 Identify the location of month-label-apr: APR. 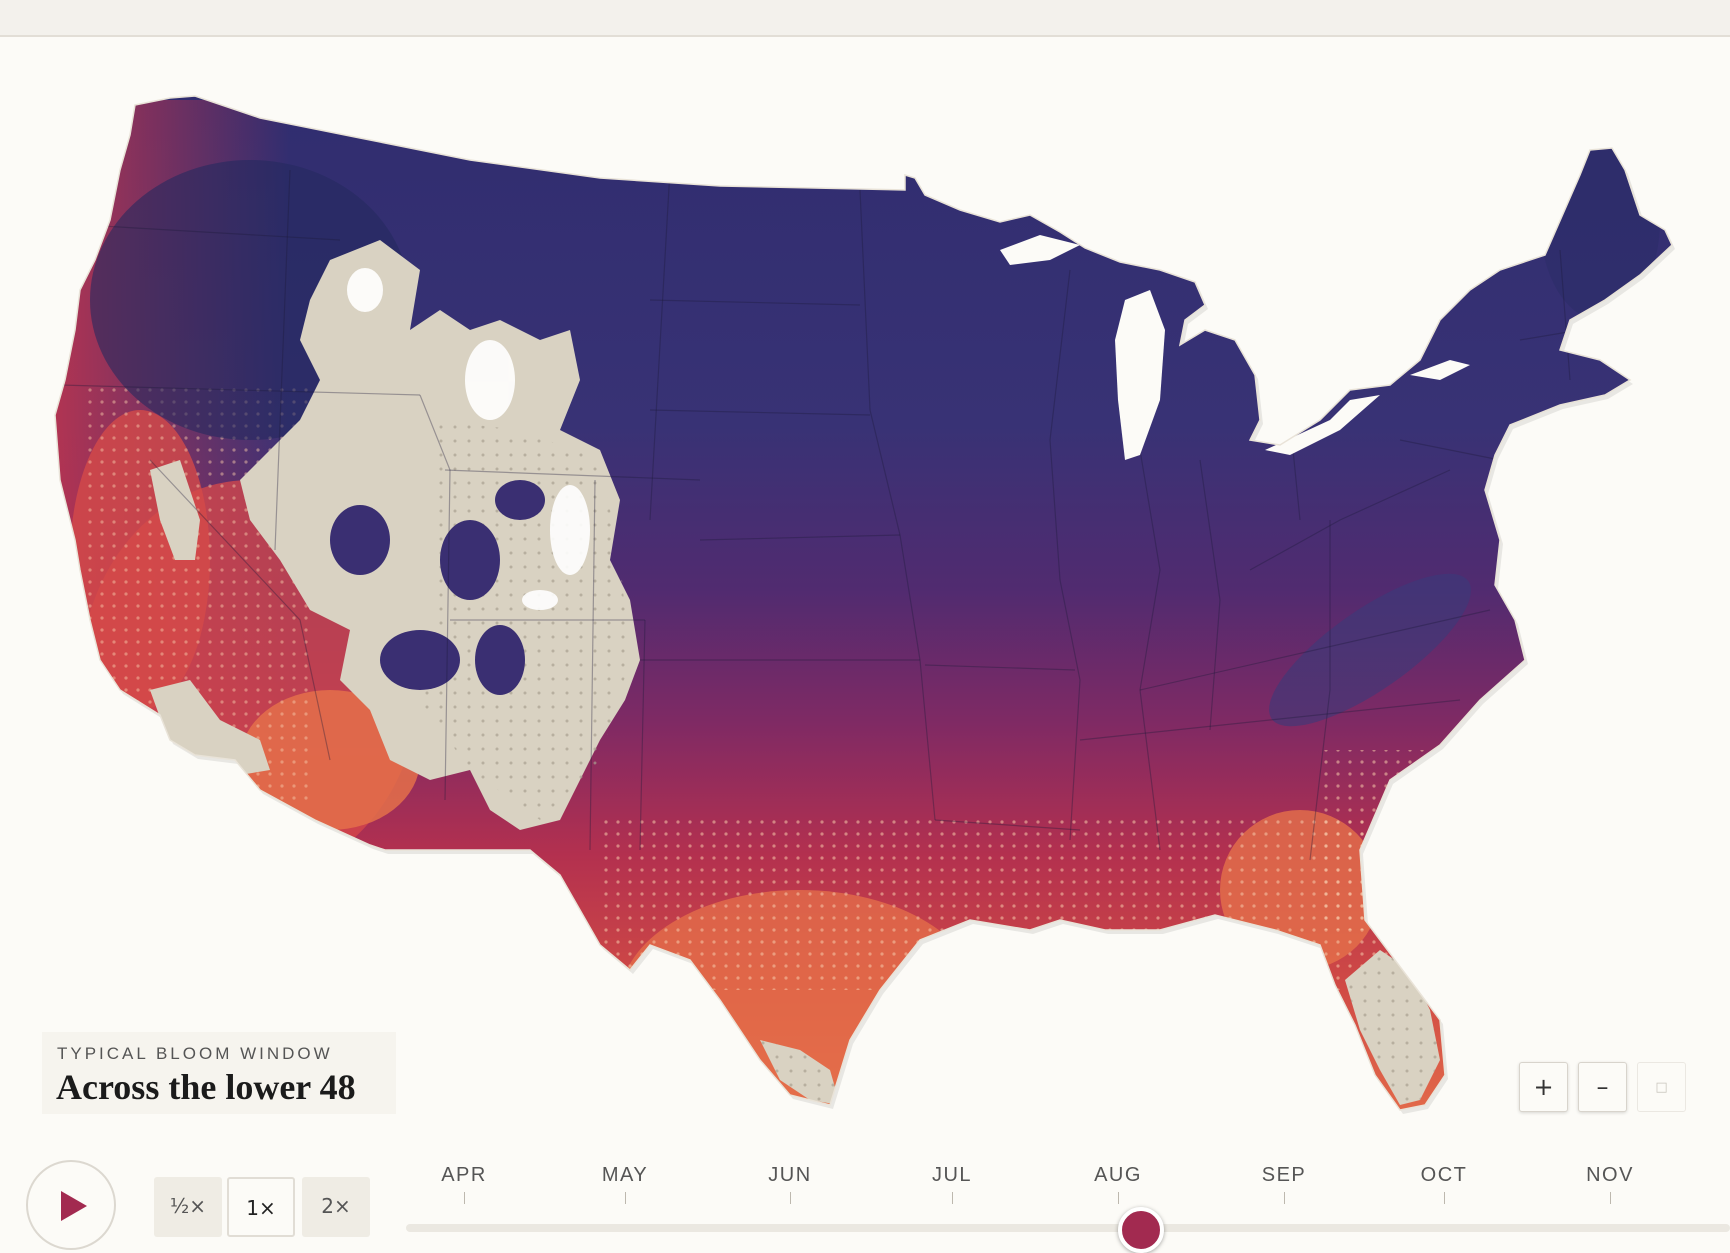
(464, 1175).